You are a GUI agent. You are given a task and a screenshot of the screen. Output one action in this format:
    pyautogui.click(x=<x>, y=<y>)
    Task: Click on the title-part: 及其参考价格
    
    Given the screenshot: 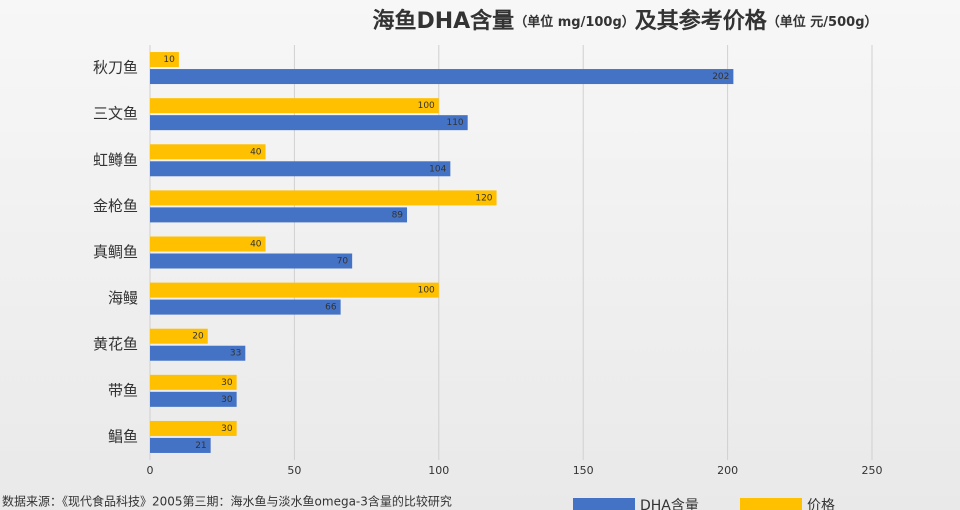 What is the action you would take?
    pyautogui.click(x=701, y=21)
    